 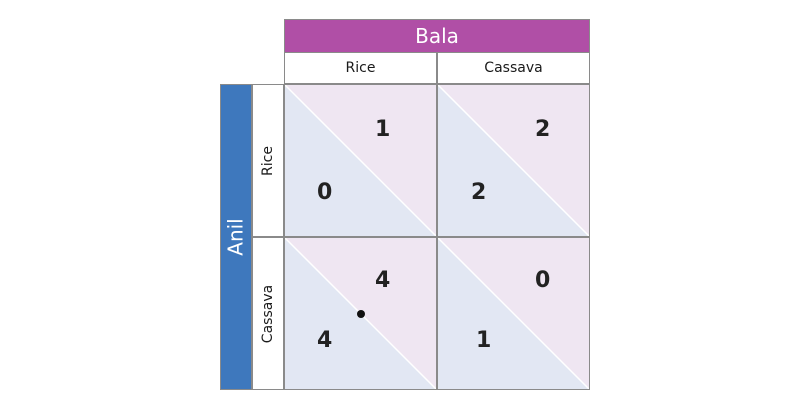 I want to click on column-player-header: Bala, so click(x=437, y=35).